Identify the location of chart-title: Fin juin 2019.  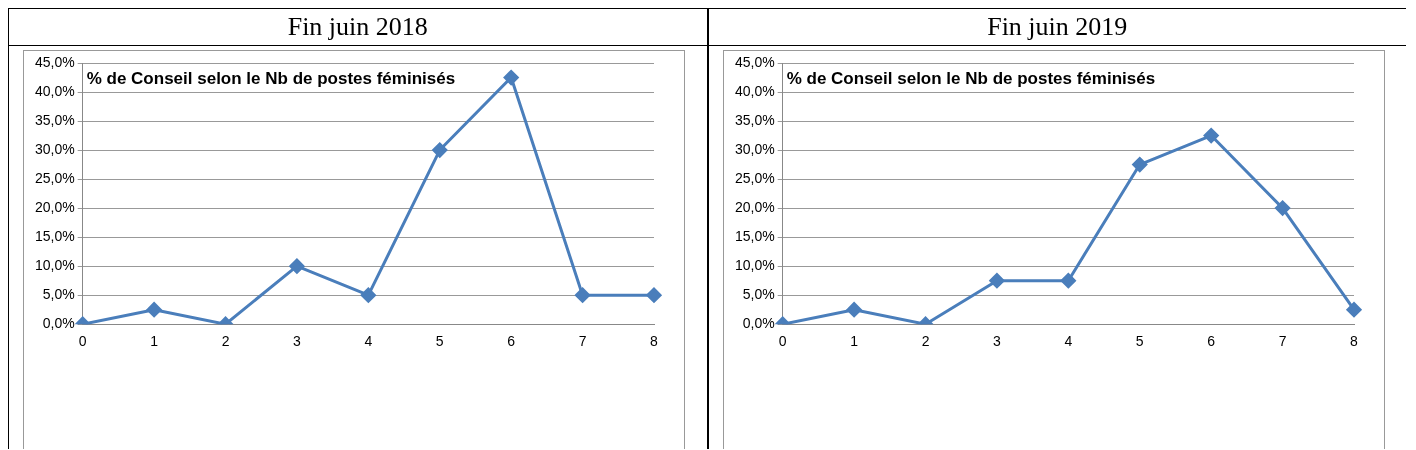
(1057, 27).